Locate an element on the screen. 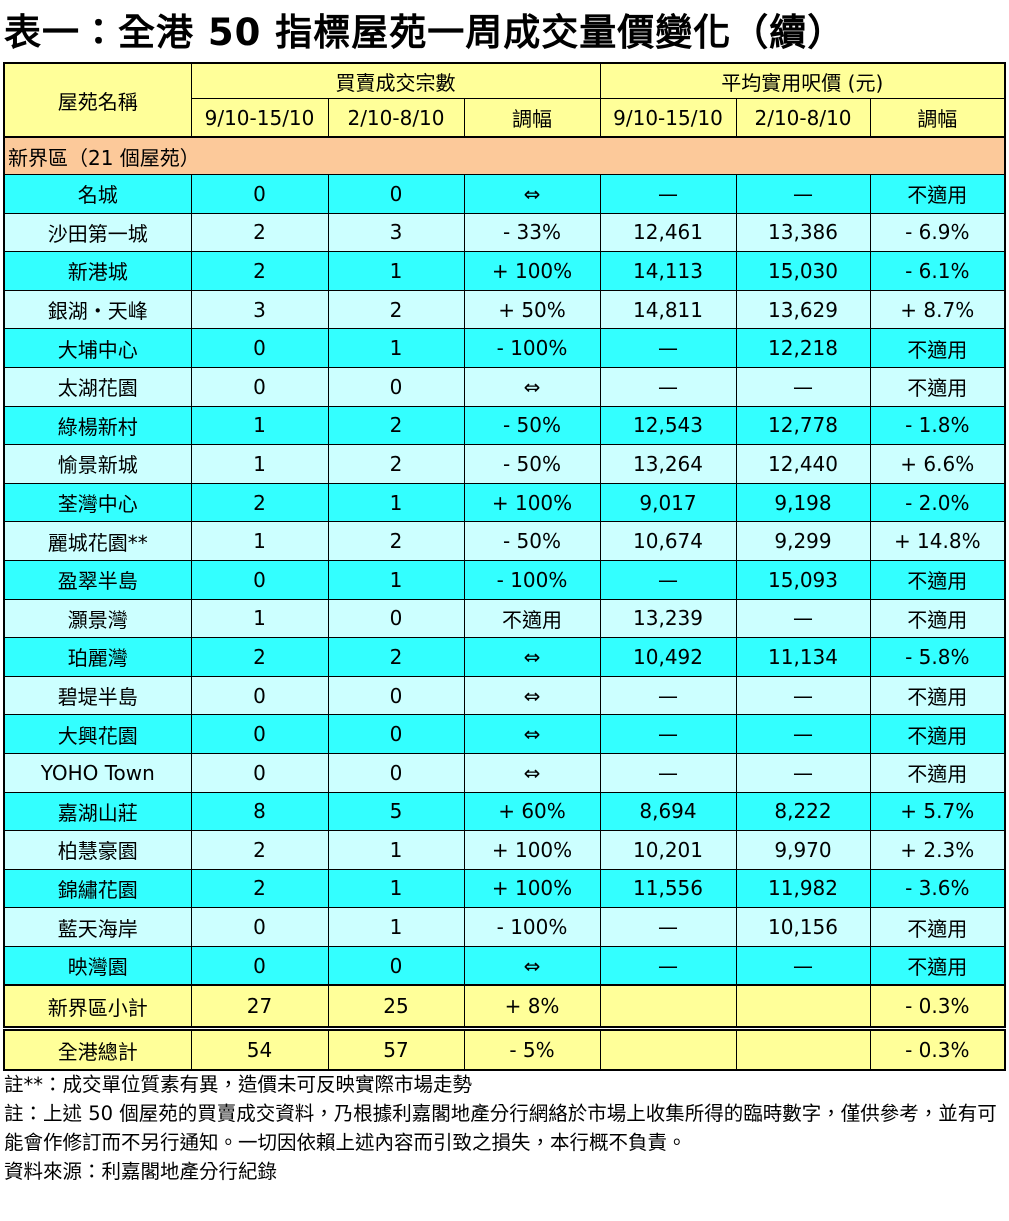 Image resolution: width=1009 pixels, height=1221 pixels. estate-name: 盈翠半島 is located at coordinates (97, 579).